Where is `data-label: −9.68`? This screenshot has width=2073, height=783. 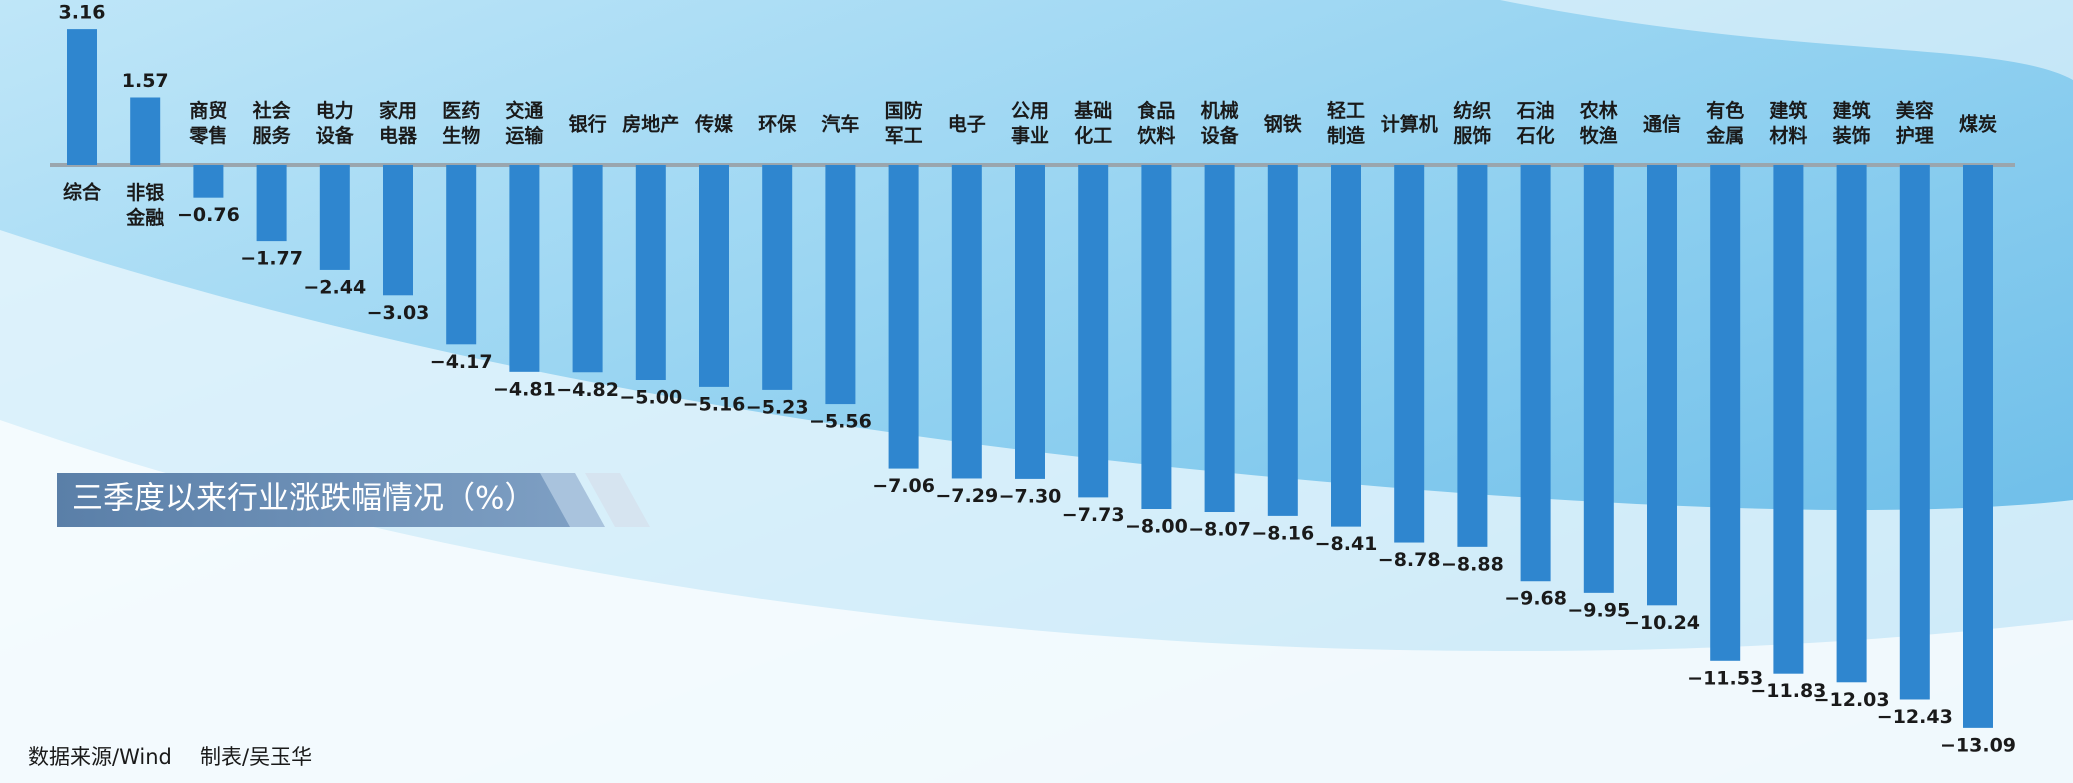 data-label: −9.68 is located at coordinates (1535, 599).